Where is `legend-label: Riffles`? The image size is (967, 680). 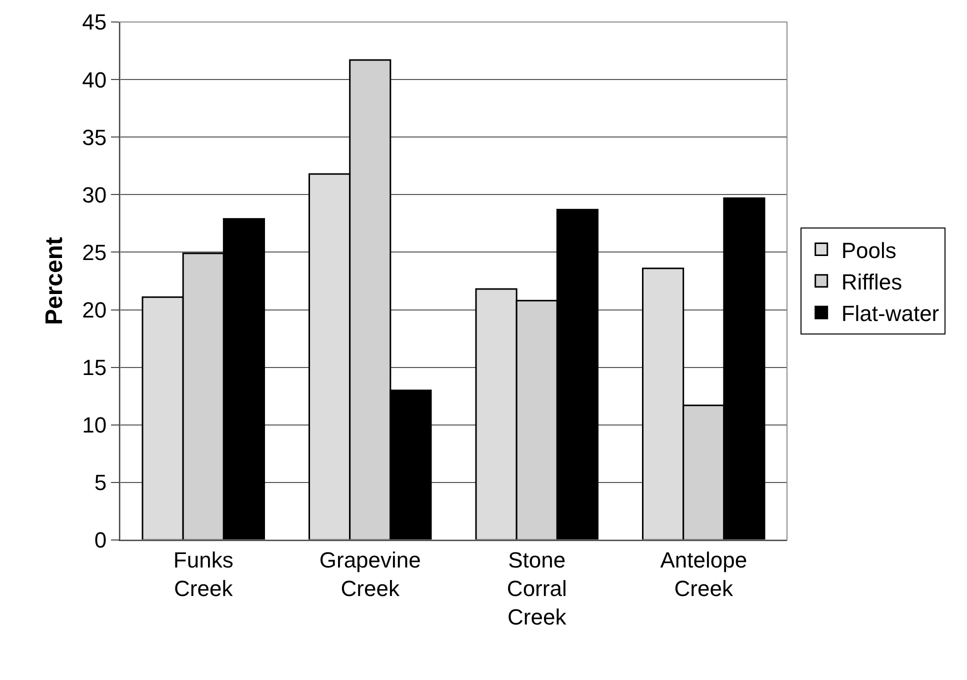
legend-label: Riffles is located at coordinates (871, 281).